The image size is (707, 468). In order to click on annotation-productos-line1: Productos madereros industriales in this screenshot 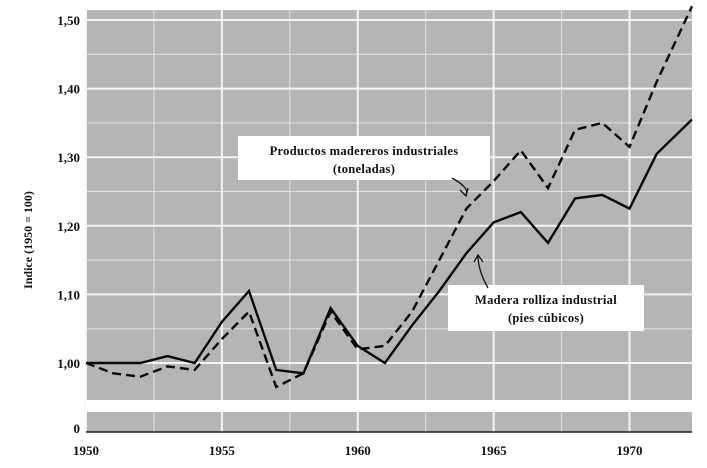, I will do `click(364, 151)`.